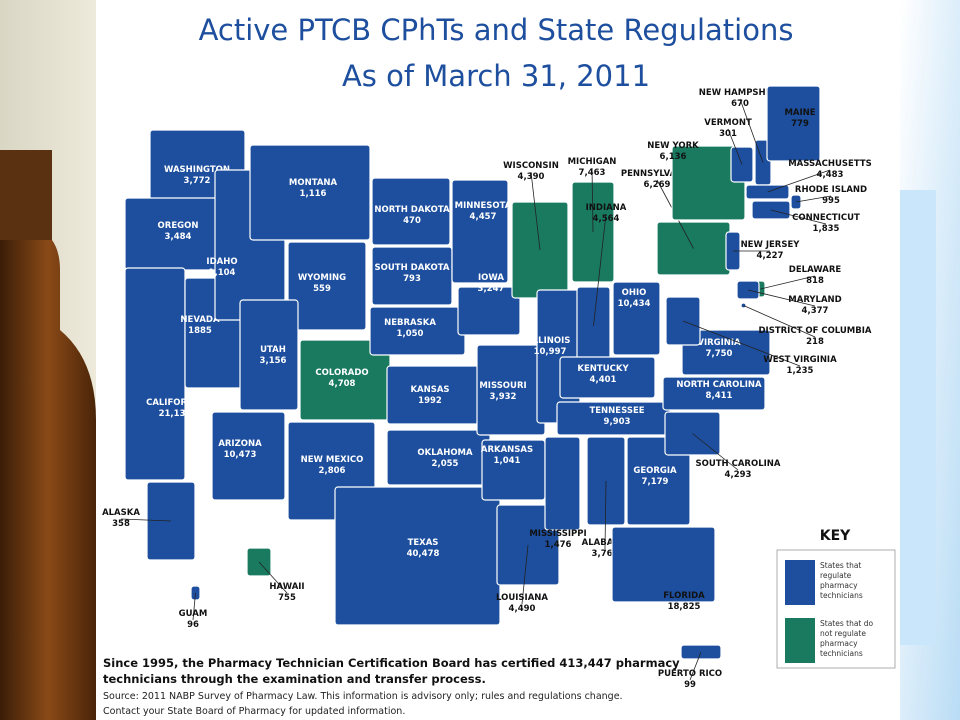  What do you see at coordinates (728, 134) in the screenshot?
I see `state-count: 301` at bounding box center [728, 134].